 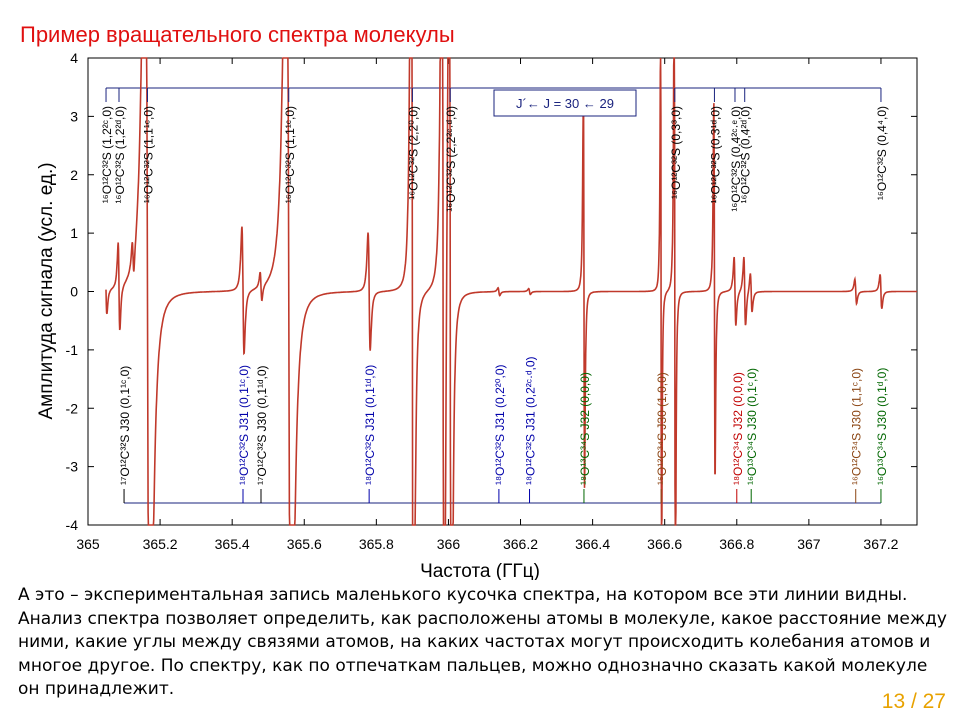 What do you see at coordinates (752, 426) in the screenshot?
I see `bottom-assignment-label: ¹⁶O¹³C³⁴S J30 (0,1ᶜ,0)` at bounding box center [752, 426].